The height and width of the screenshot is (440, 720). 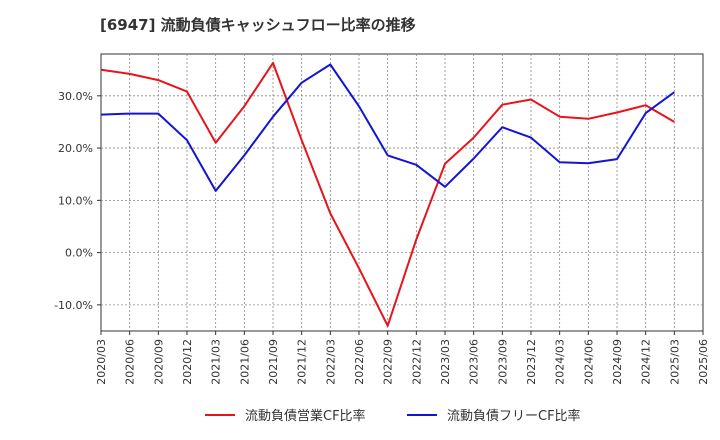 I want to click on x-tick-label: 2023/09, so click(x=502, y=362).